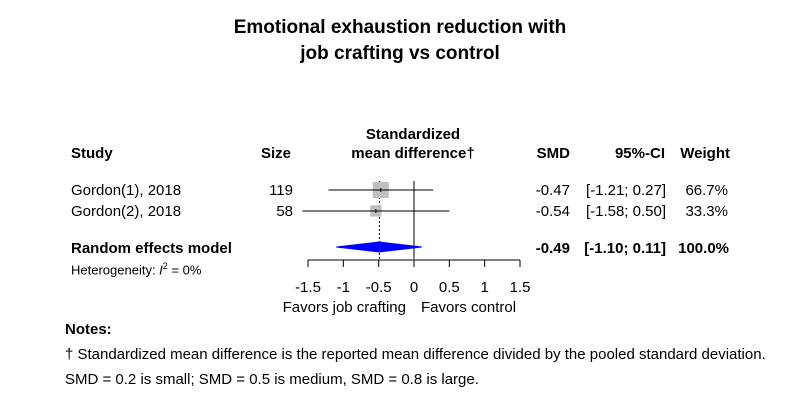  Describe the element at coordinates (115, 270) in the screenshot. I see `heterogeneity-prefix: Heterogeneity:` at that location.